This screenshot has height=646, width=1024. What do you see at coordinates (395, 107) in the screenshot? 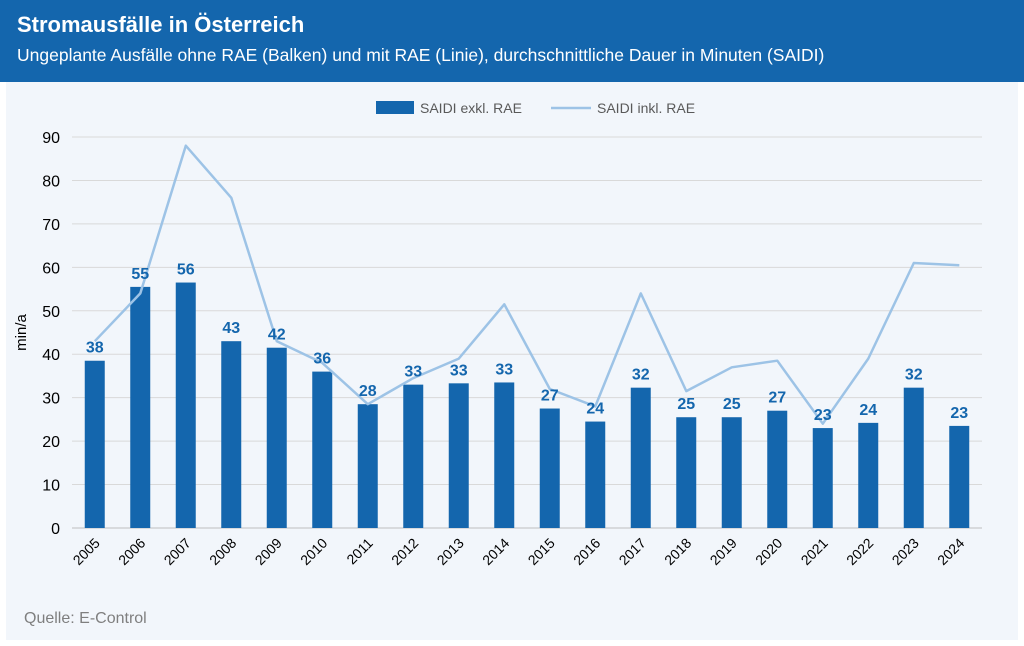
I see `legend-swatch-bar` at bounding box center [395, 107].